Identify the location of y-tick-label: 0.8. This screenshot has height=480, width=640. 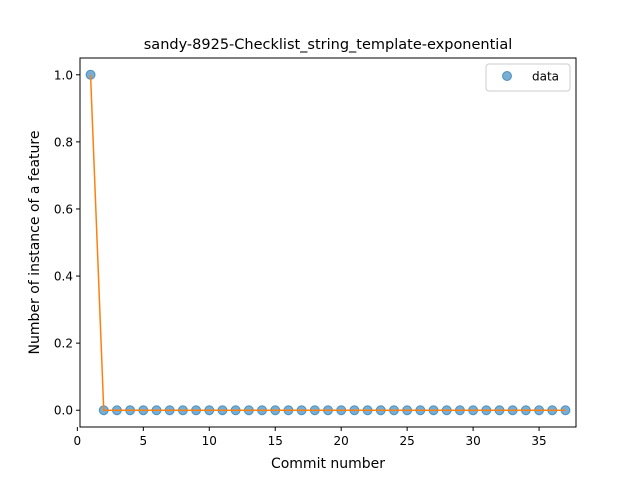
(63, 142).